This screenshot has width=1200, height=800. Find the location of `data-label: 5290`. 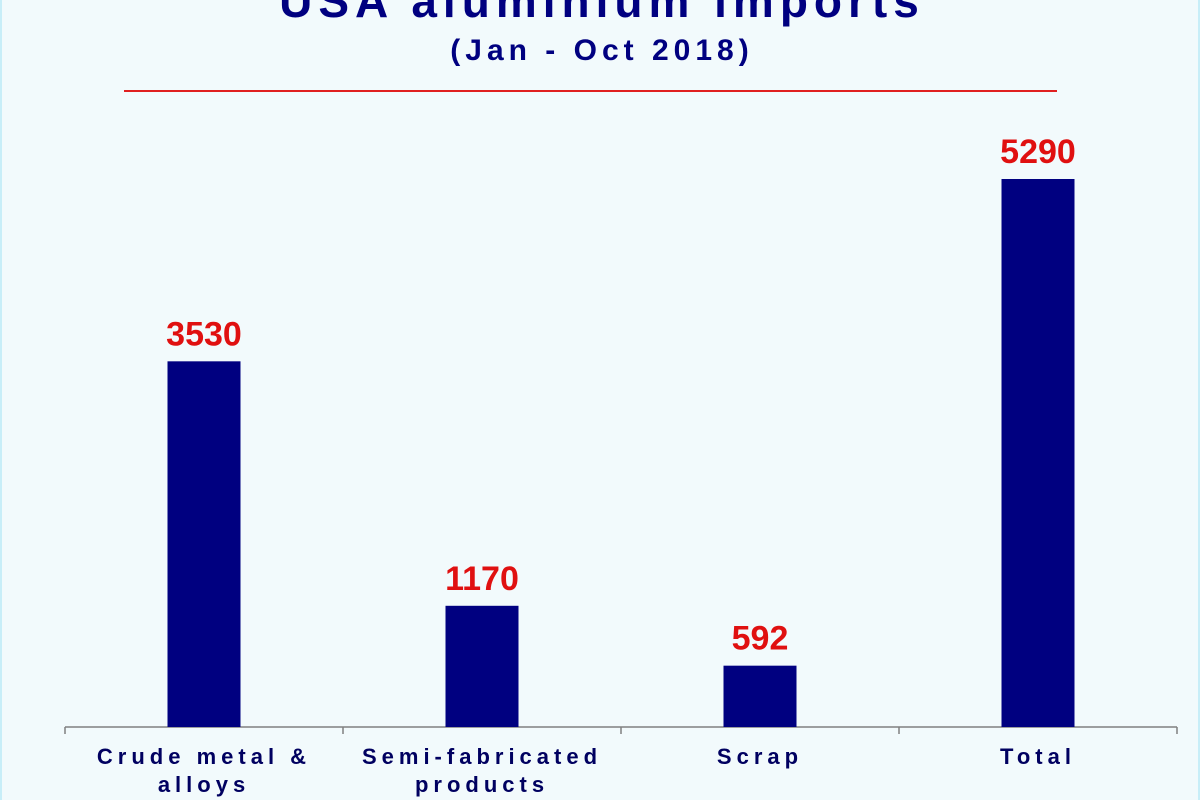

data-label: 5290 is located at coordinates (1038, 152).